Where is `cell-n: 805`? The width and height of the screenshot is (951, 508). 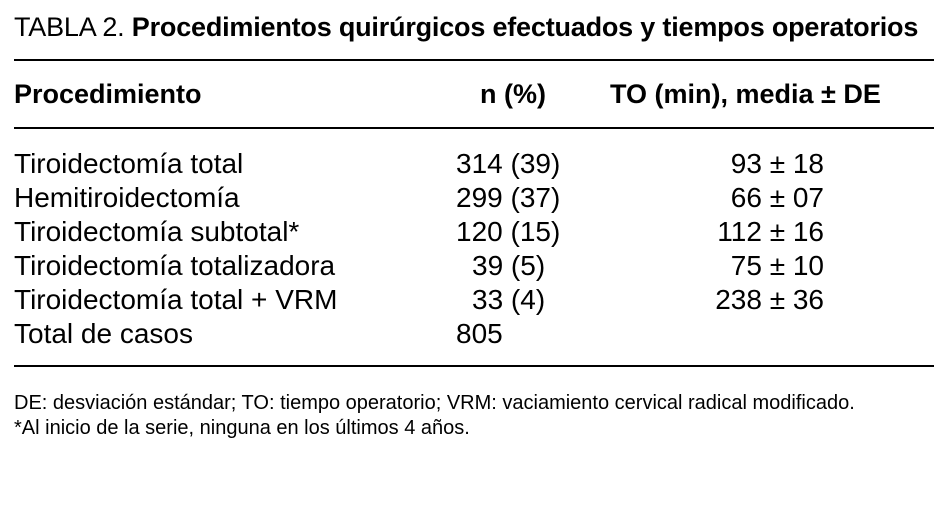
cell-n: 805 is located at coordinates (479, 333).